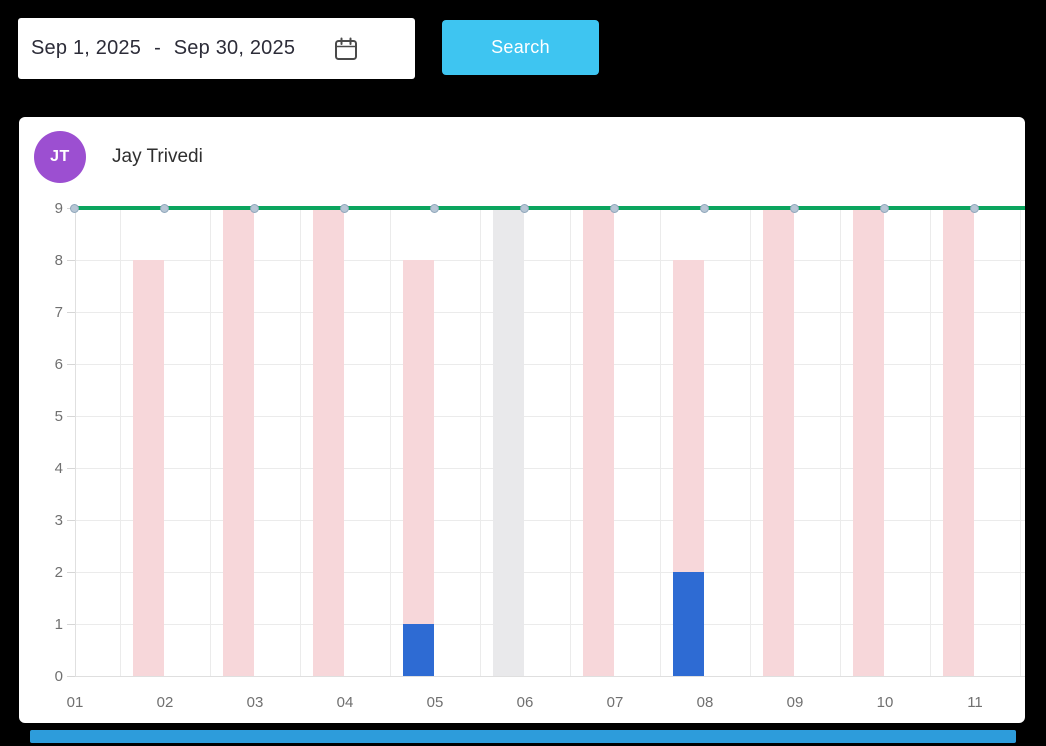 The width and height of the screenshot is (1046, 746). I want to click on bar-03-series-pink, so click(238, 442).